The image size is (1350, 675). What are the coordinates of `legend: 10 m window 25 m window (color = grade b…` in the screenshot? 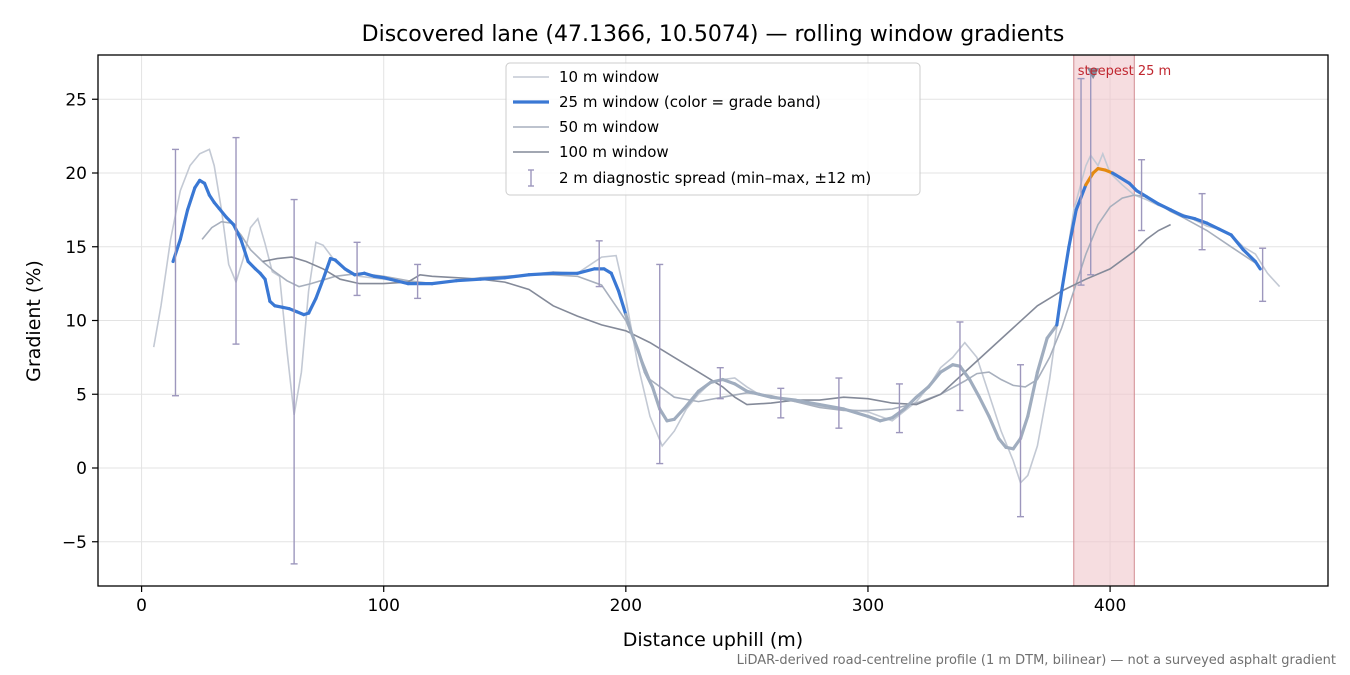 It's located at (713, 129).